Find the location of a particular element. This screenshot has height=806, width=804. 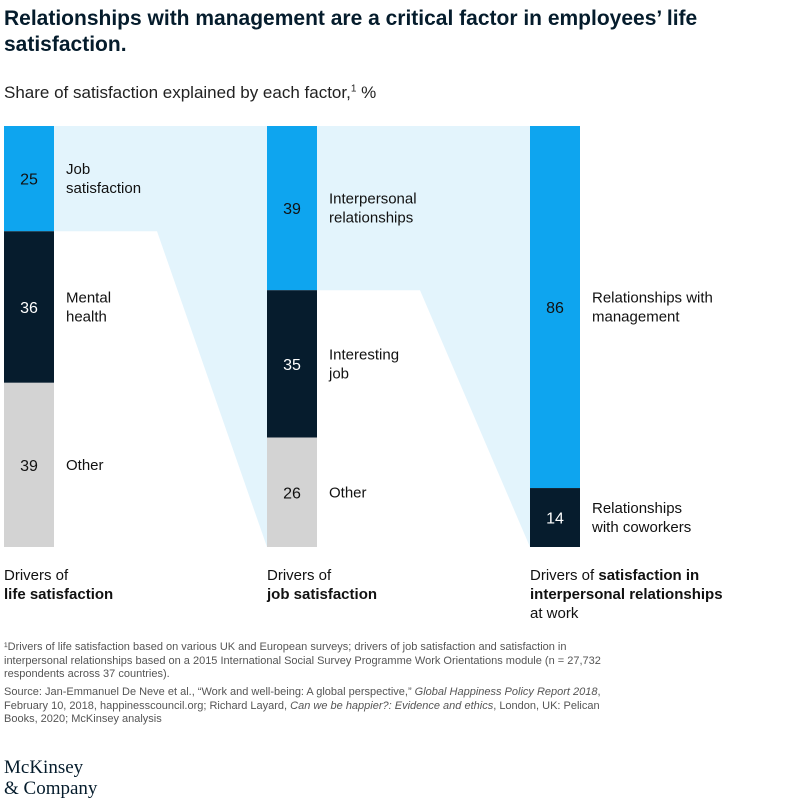

data-label: 86 is located at coordinates (555, 308).